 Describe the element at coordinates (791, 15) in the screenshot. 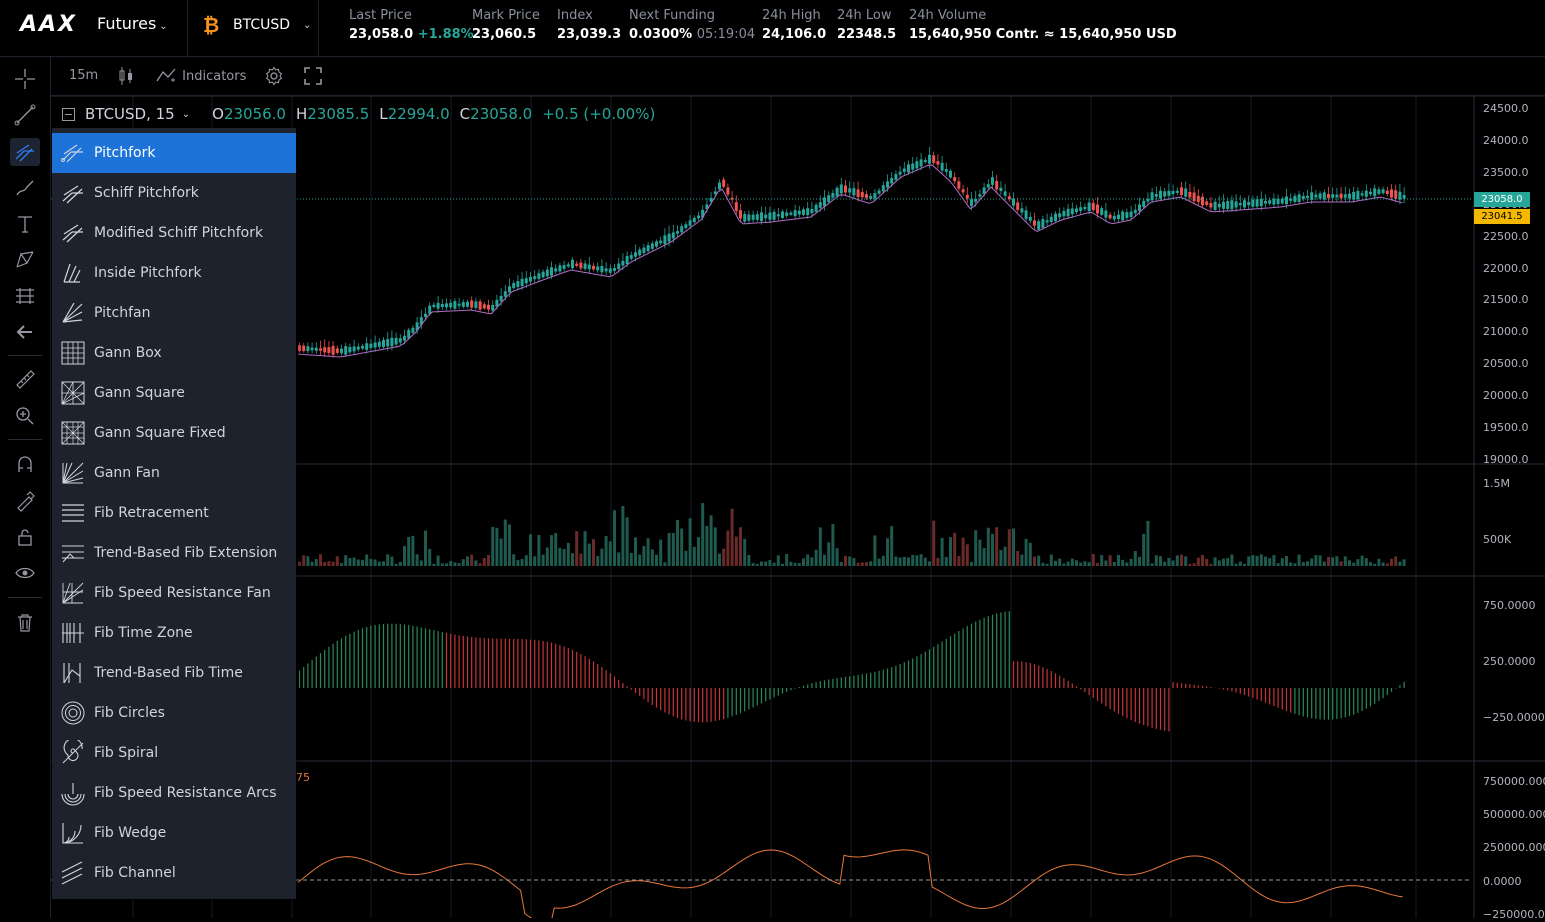

I see `stat-label: 24h High` at that location.